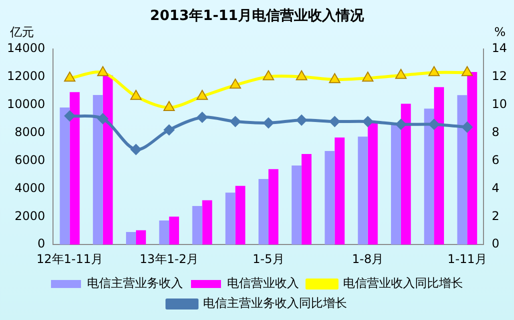 This screenshot has width=514, height=320. I want to click on y2-tick-label: 4, so click(496, 187).